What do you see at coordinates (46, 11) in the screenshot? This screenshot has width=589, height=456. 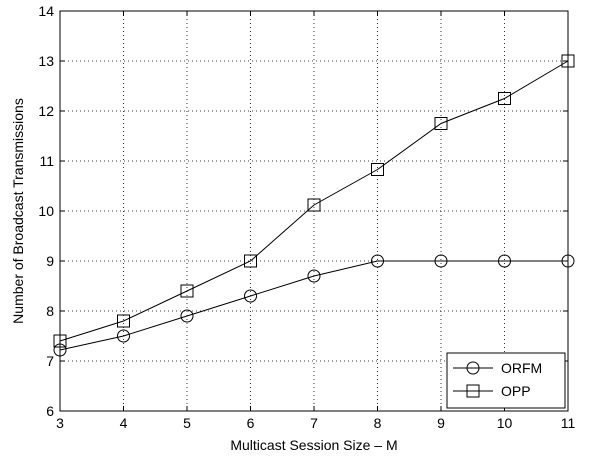 I see `y-tick-label: 14` at bounding box center [46, 11].